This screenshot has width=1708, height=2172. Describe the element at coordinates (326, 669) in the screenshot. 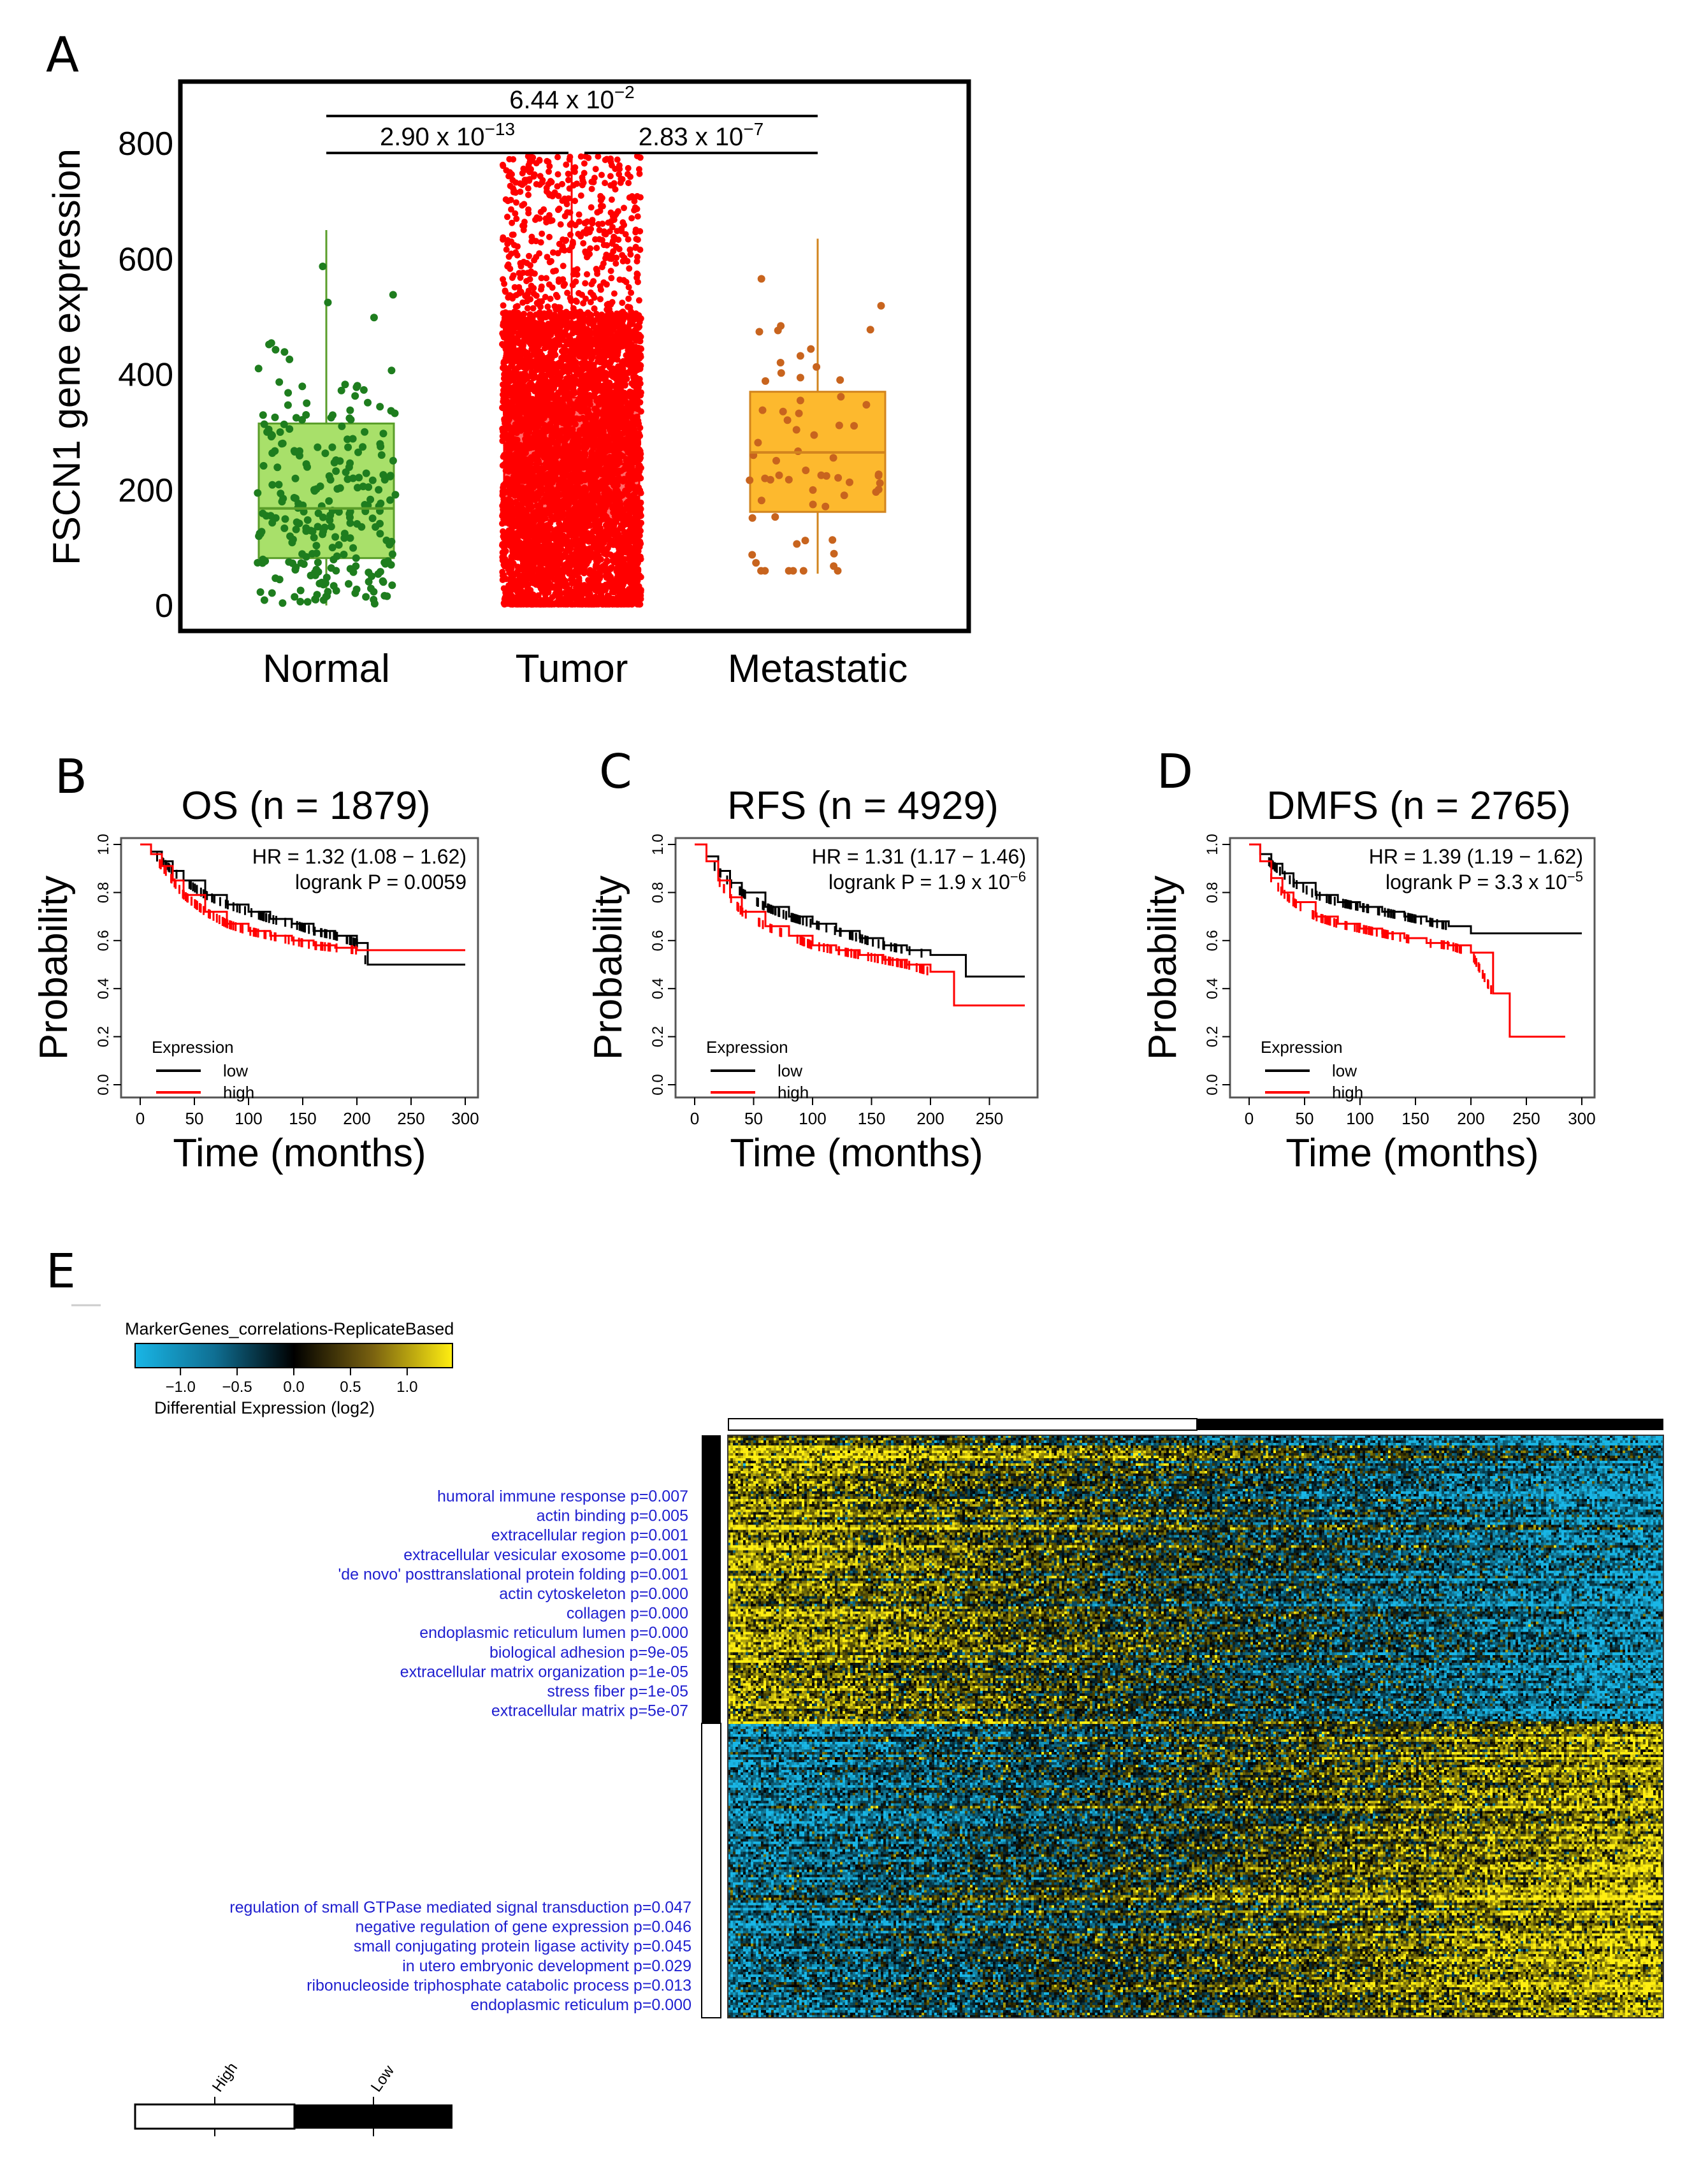

I see `panel-a-xtick: Normal` at that location.